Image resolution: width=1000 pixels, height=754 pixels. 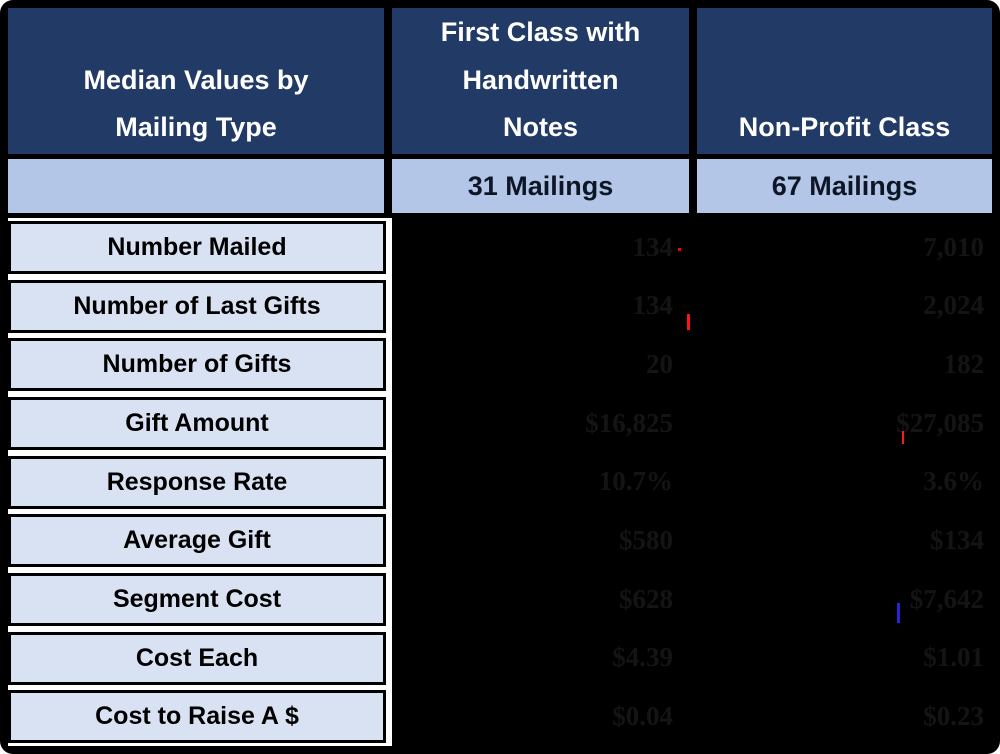 I want to click on value-row: 134 7,010, so click(x=692, y=247).